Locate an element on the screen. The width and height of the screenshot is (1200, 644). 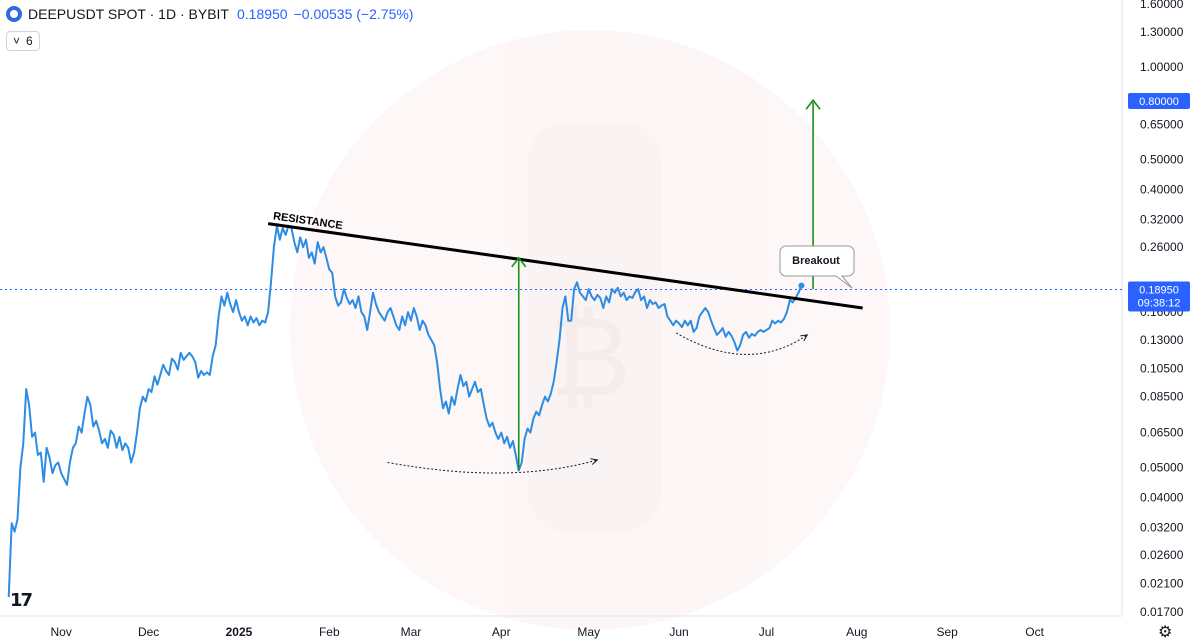
target-price-value: 0.80000 is located at coordinates (1159, 102).